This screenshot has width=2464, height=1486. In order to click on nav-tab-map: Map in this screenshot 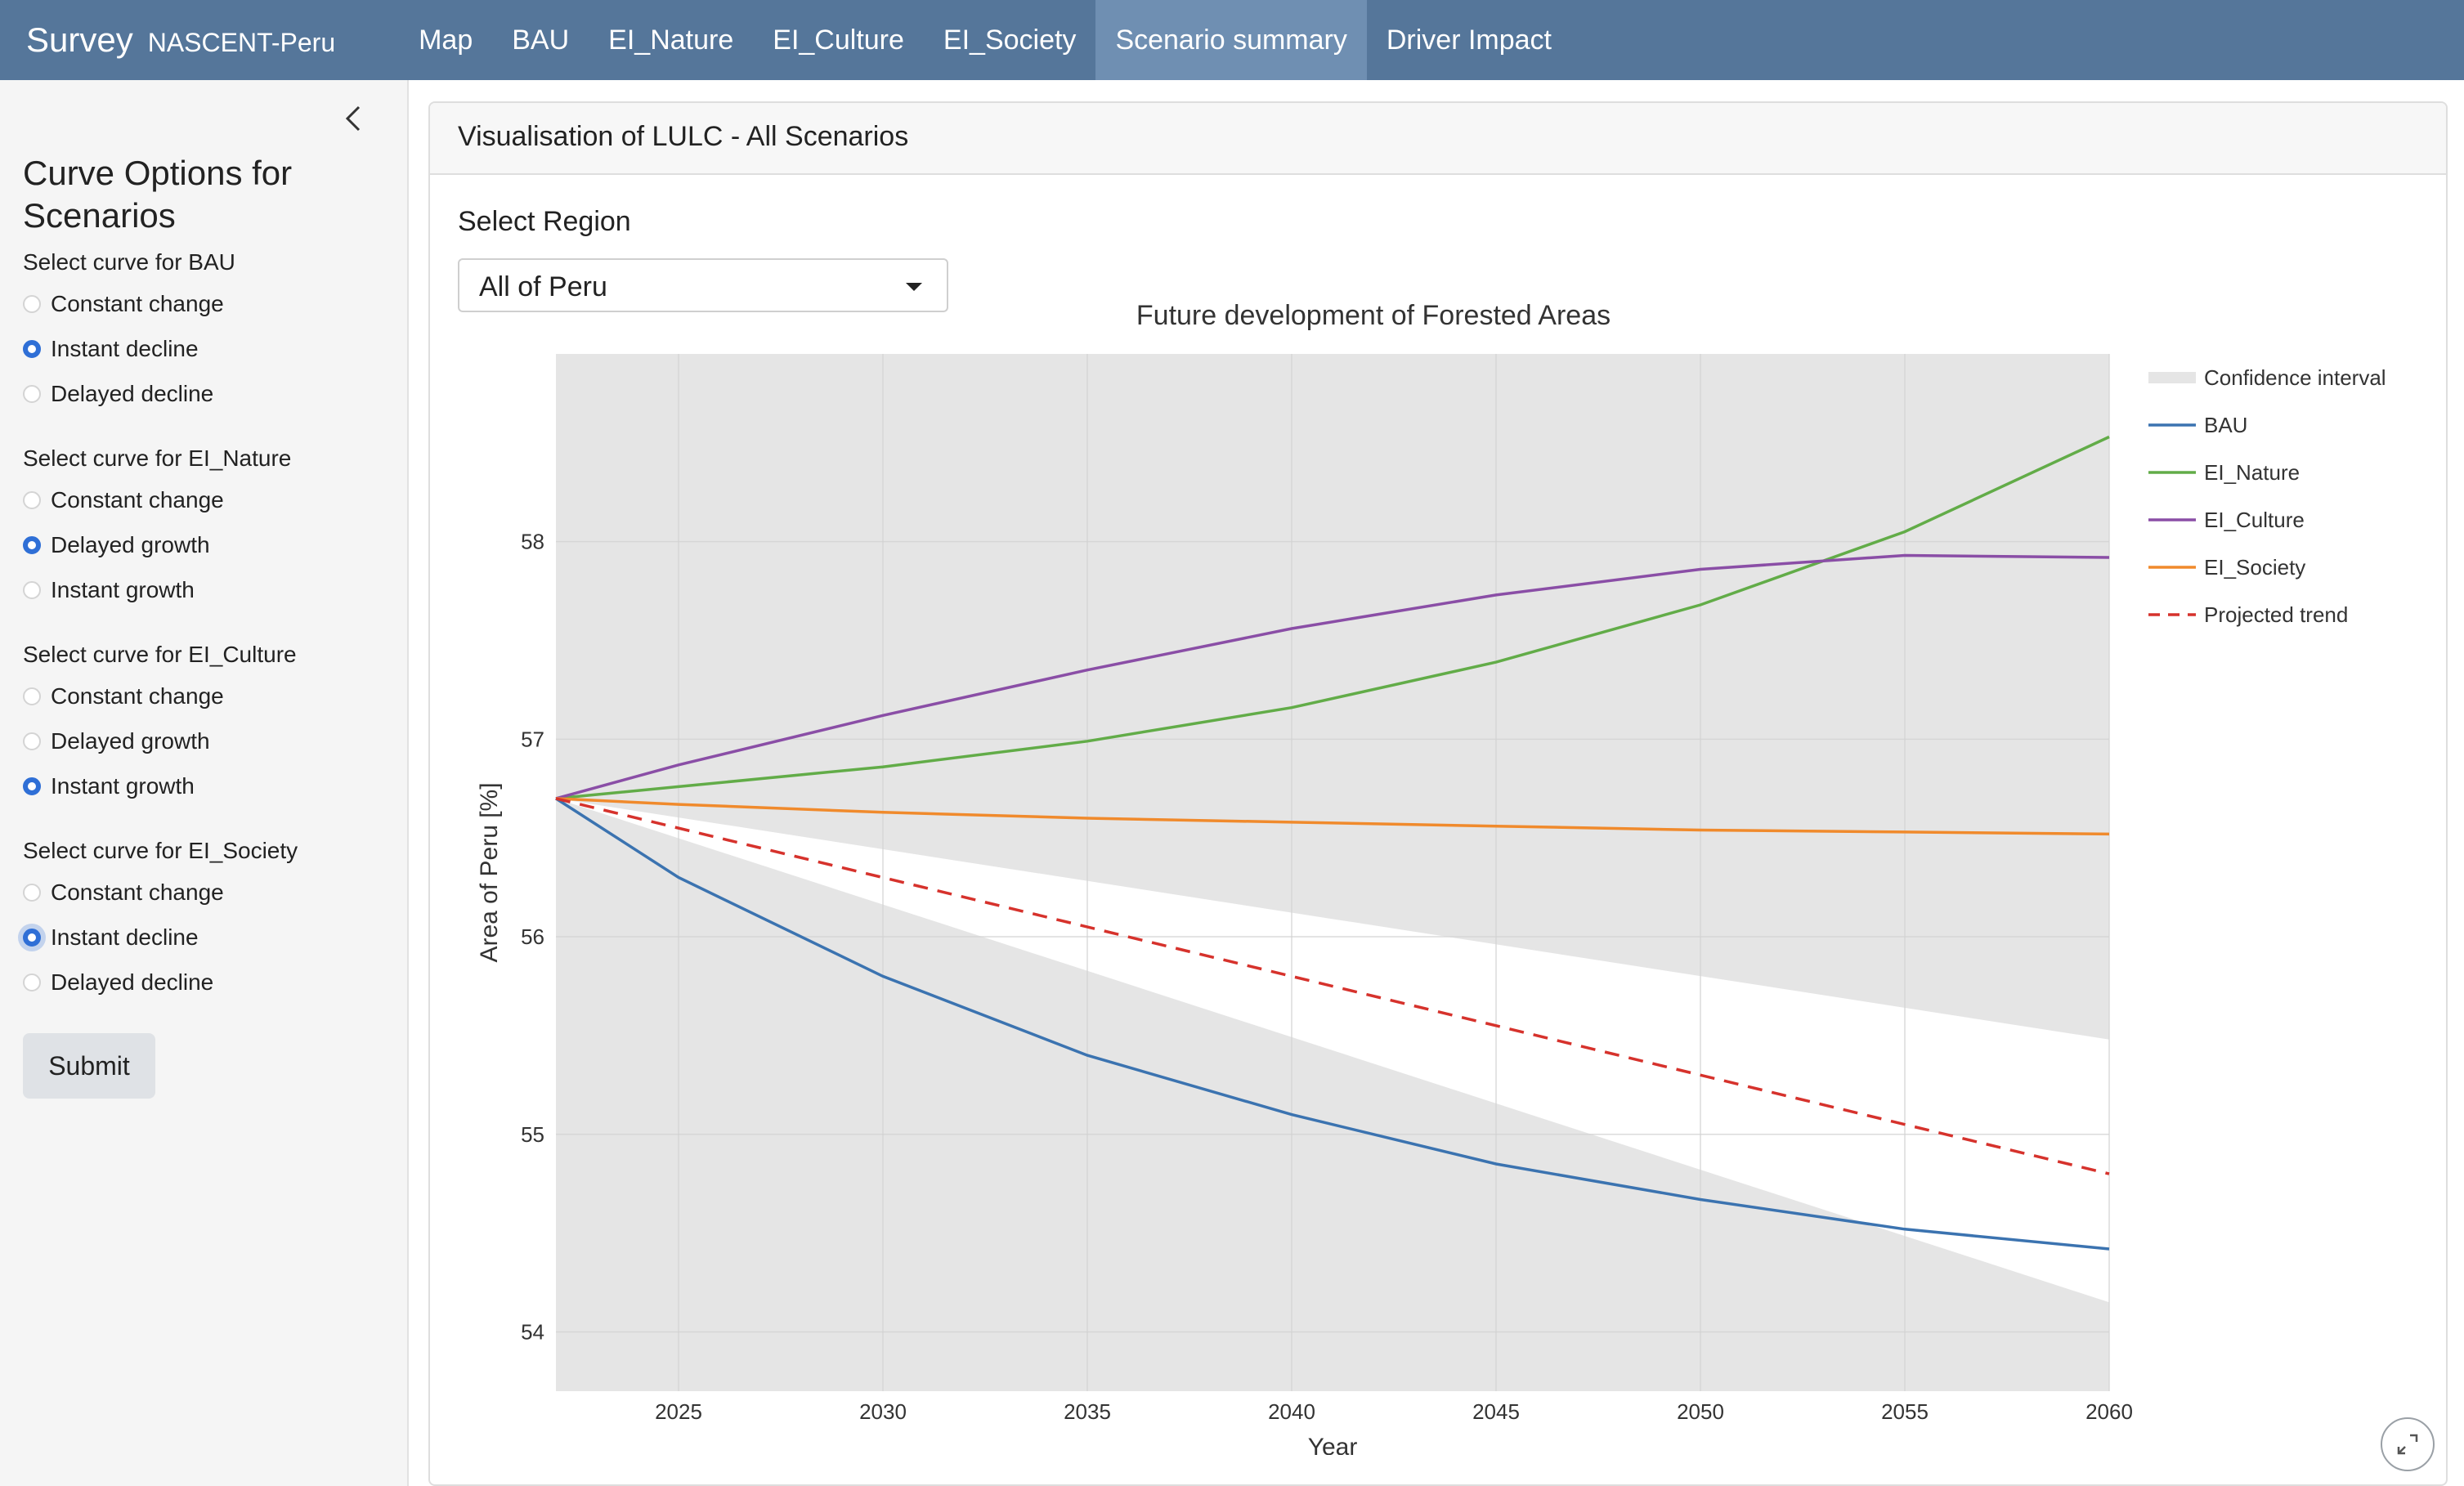, I will do `click(446, 40)`.